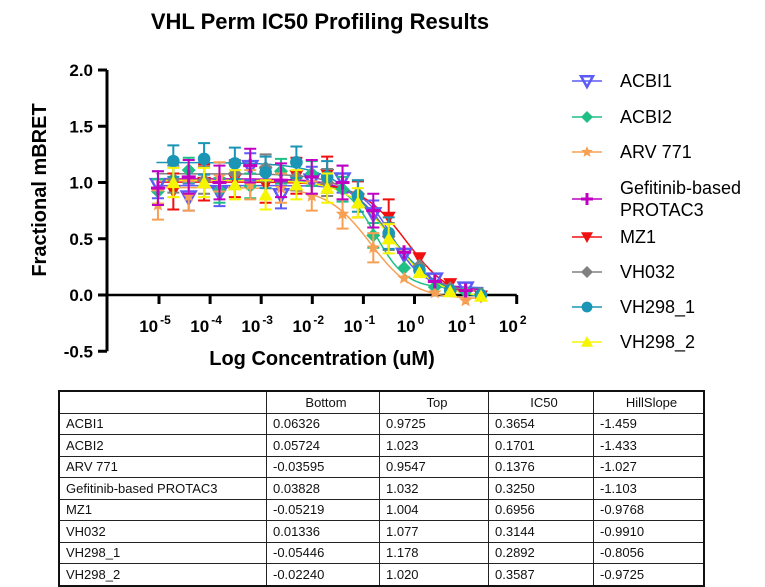 The width and height of the screenshot is (765, 587). Describe the element at coordinates (162, 488) in the screenshot. I see `table-row-label: Gefitinib-based PROTAC3` at that location.